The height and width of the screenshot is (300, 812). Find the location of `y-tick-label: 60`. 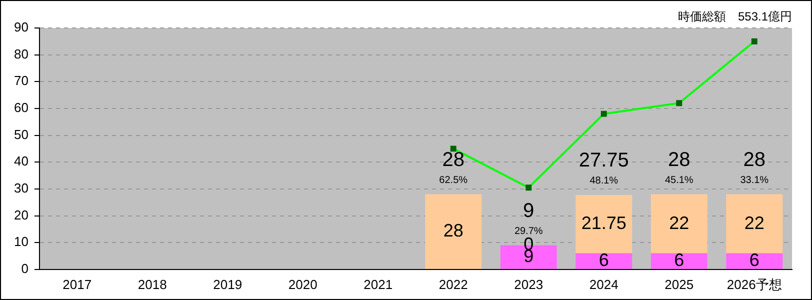

y-tick-label: 60 is located at coordinates (21, 108).